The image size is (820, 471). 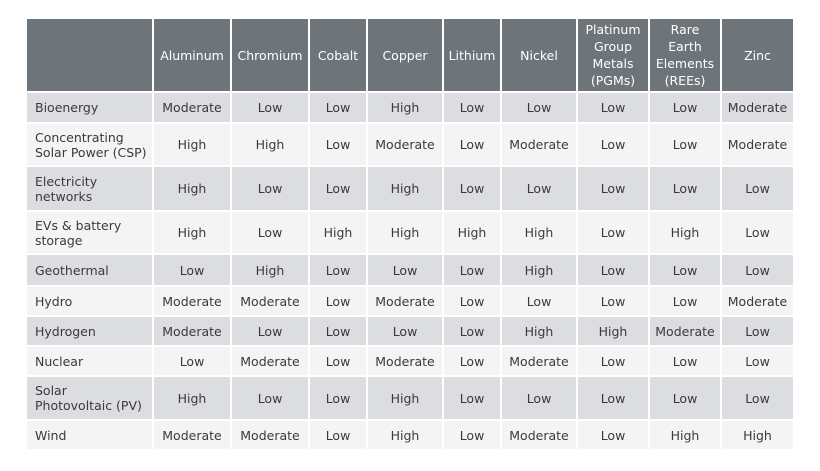 What do you see at coordinates (91, 152) in the screenshot?
I see `row-label-text: Solar Power (CSP)` at bounding box center [91, 152].